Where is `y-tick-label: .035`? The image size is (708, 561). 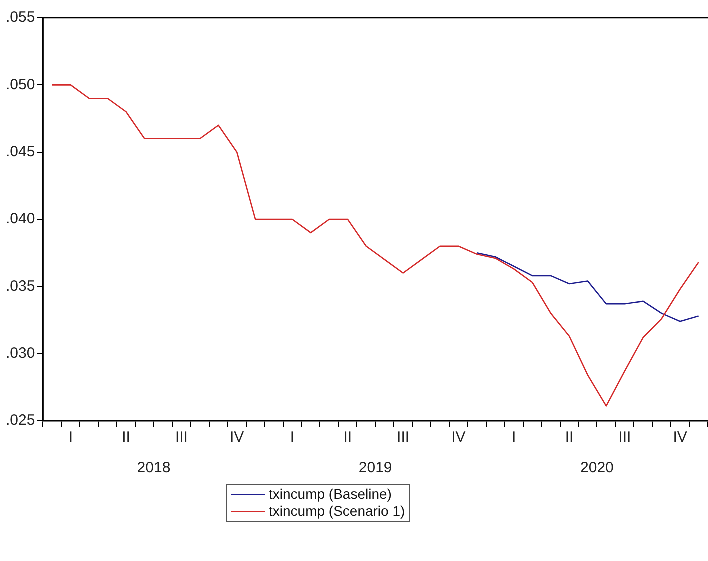
y-tick-label: .035 is located at coordinates (21, 286).